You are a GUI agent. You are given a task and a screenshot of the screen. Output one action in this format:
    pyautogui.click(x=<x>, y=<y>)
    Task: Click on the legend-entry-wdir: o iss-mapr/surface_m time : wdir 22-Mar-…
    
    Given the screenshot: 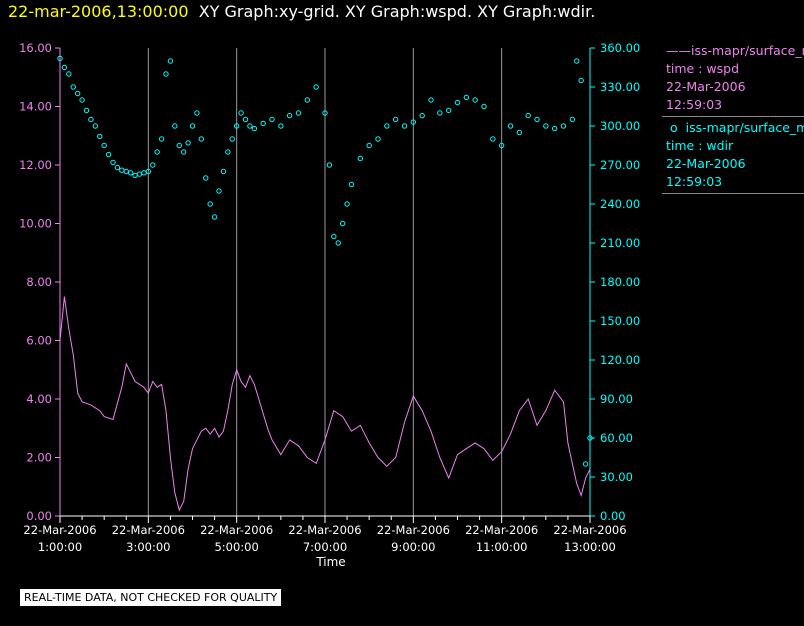 What is the action you would take?
    pyautogui.click(x=733, y=155)
    